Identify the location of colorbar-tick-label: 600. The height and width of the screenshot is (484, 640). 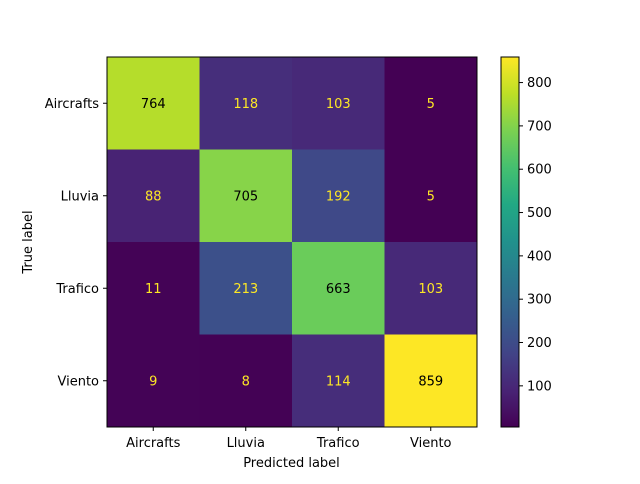
(539, 170).